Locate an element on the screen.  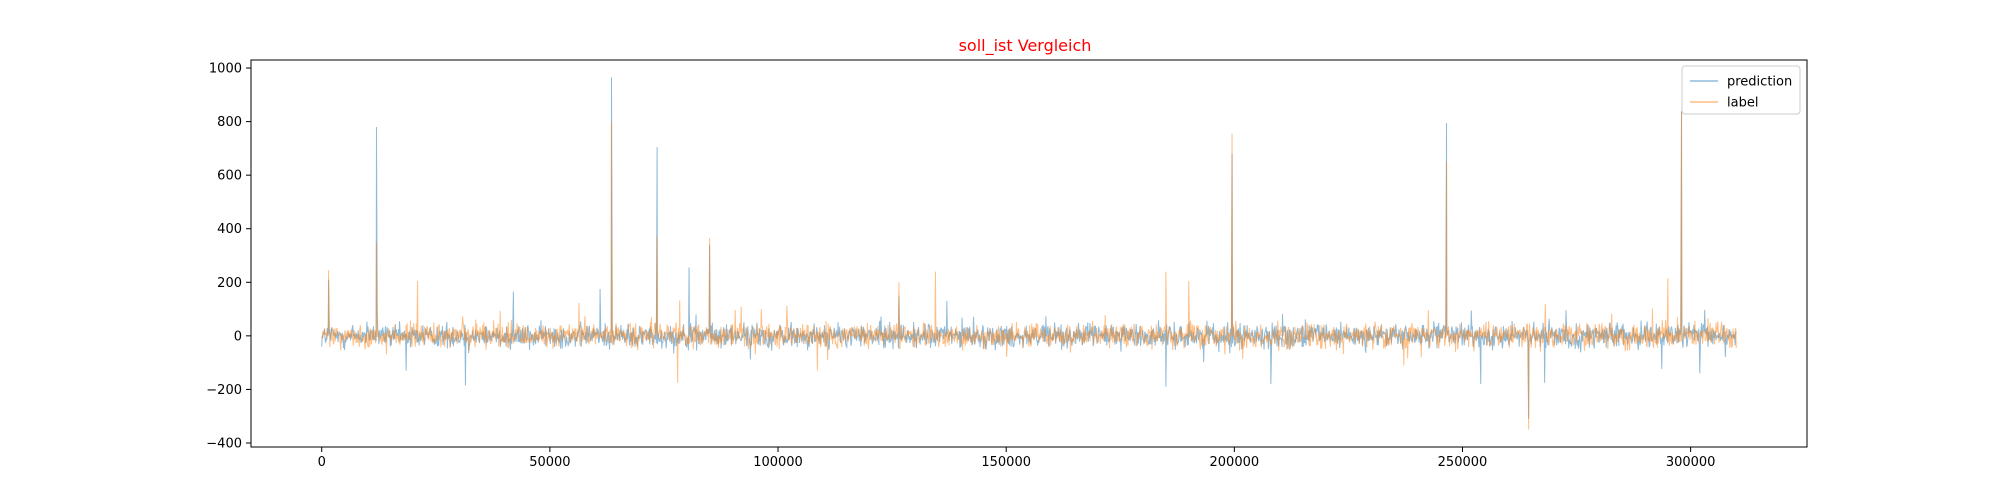
y-tick-label: 400 is located at coordinates (229, 229).